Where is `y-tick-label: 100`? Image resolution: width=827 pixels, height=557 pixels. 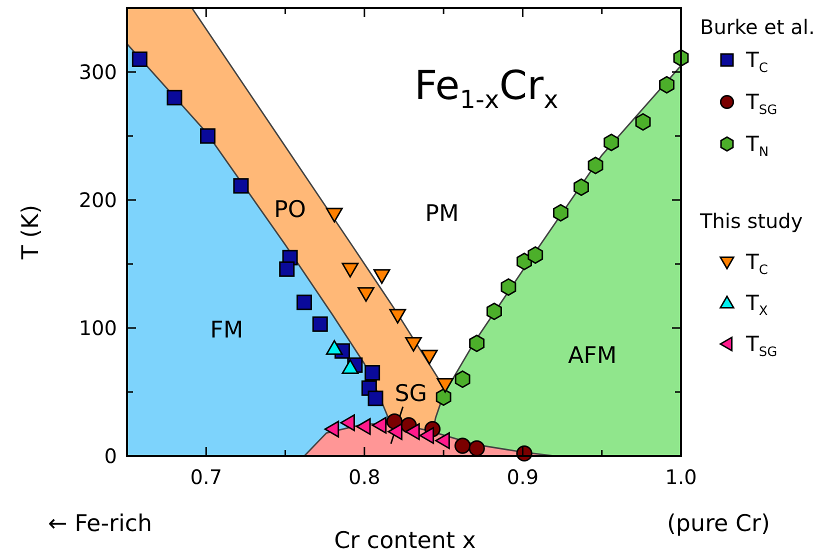
y-tick-label: 100 is located at coordinates (97, 328).